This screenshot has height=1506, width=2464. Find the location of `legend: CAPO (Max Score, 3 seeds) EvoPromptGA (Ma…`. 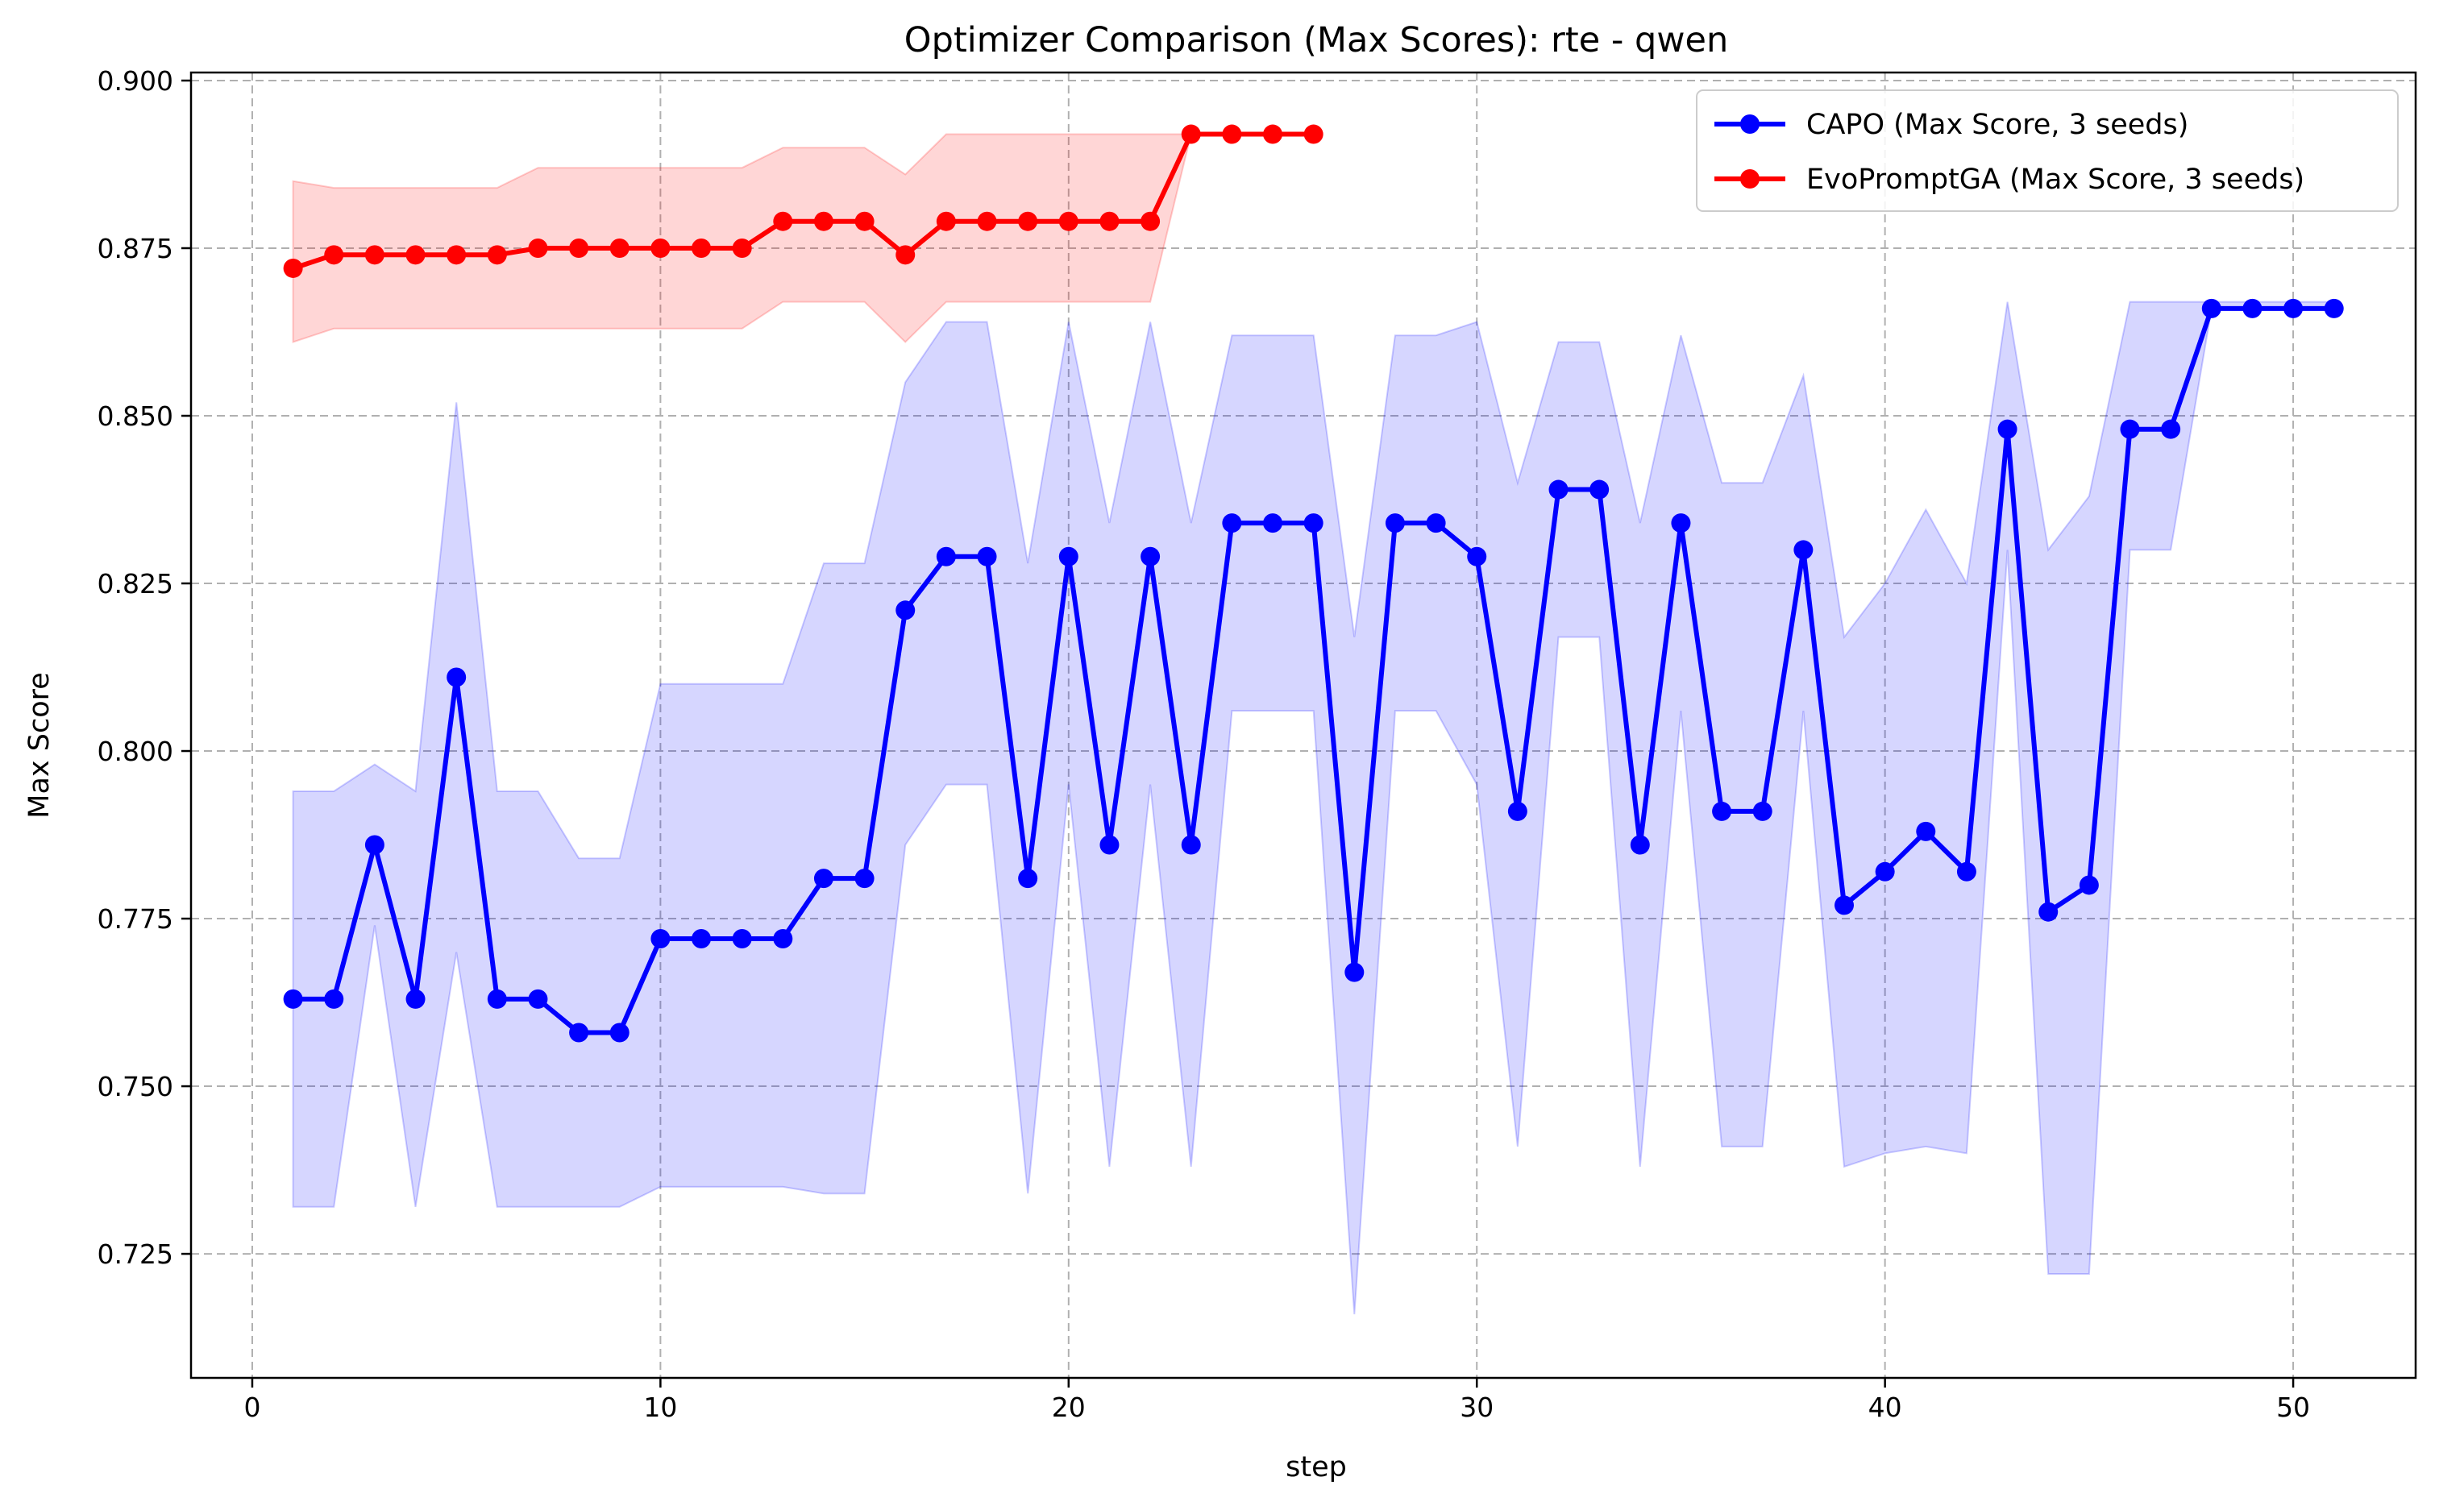

legend: CAPO (Max Score, 3 seeds) EvoPromptGA (Ma… is located at coordinates (2048, 150).